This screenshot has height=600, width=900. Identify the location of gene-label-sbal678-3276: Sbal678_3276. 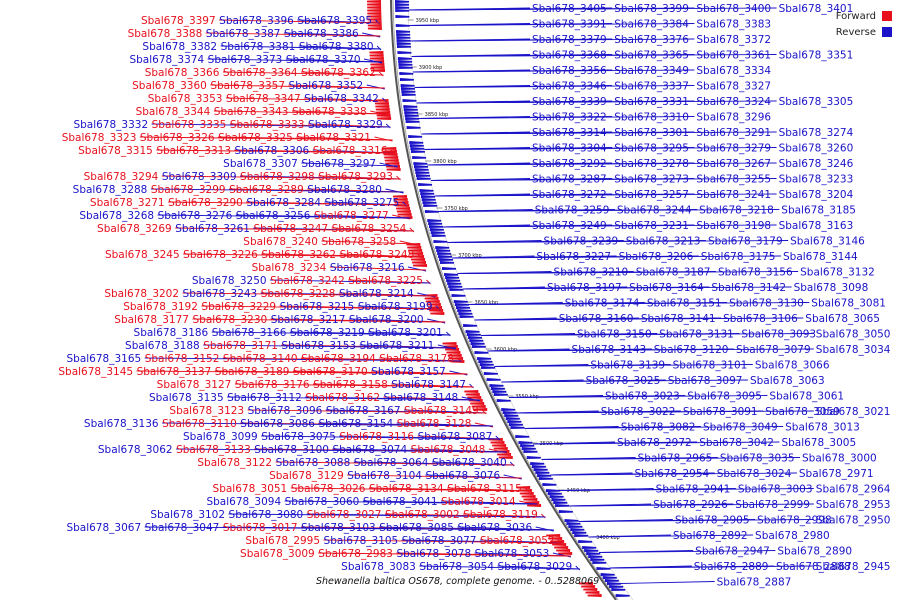
(195, 216).